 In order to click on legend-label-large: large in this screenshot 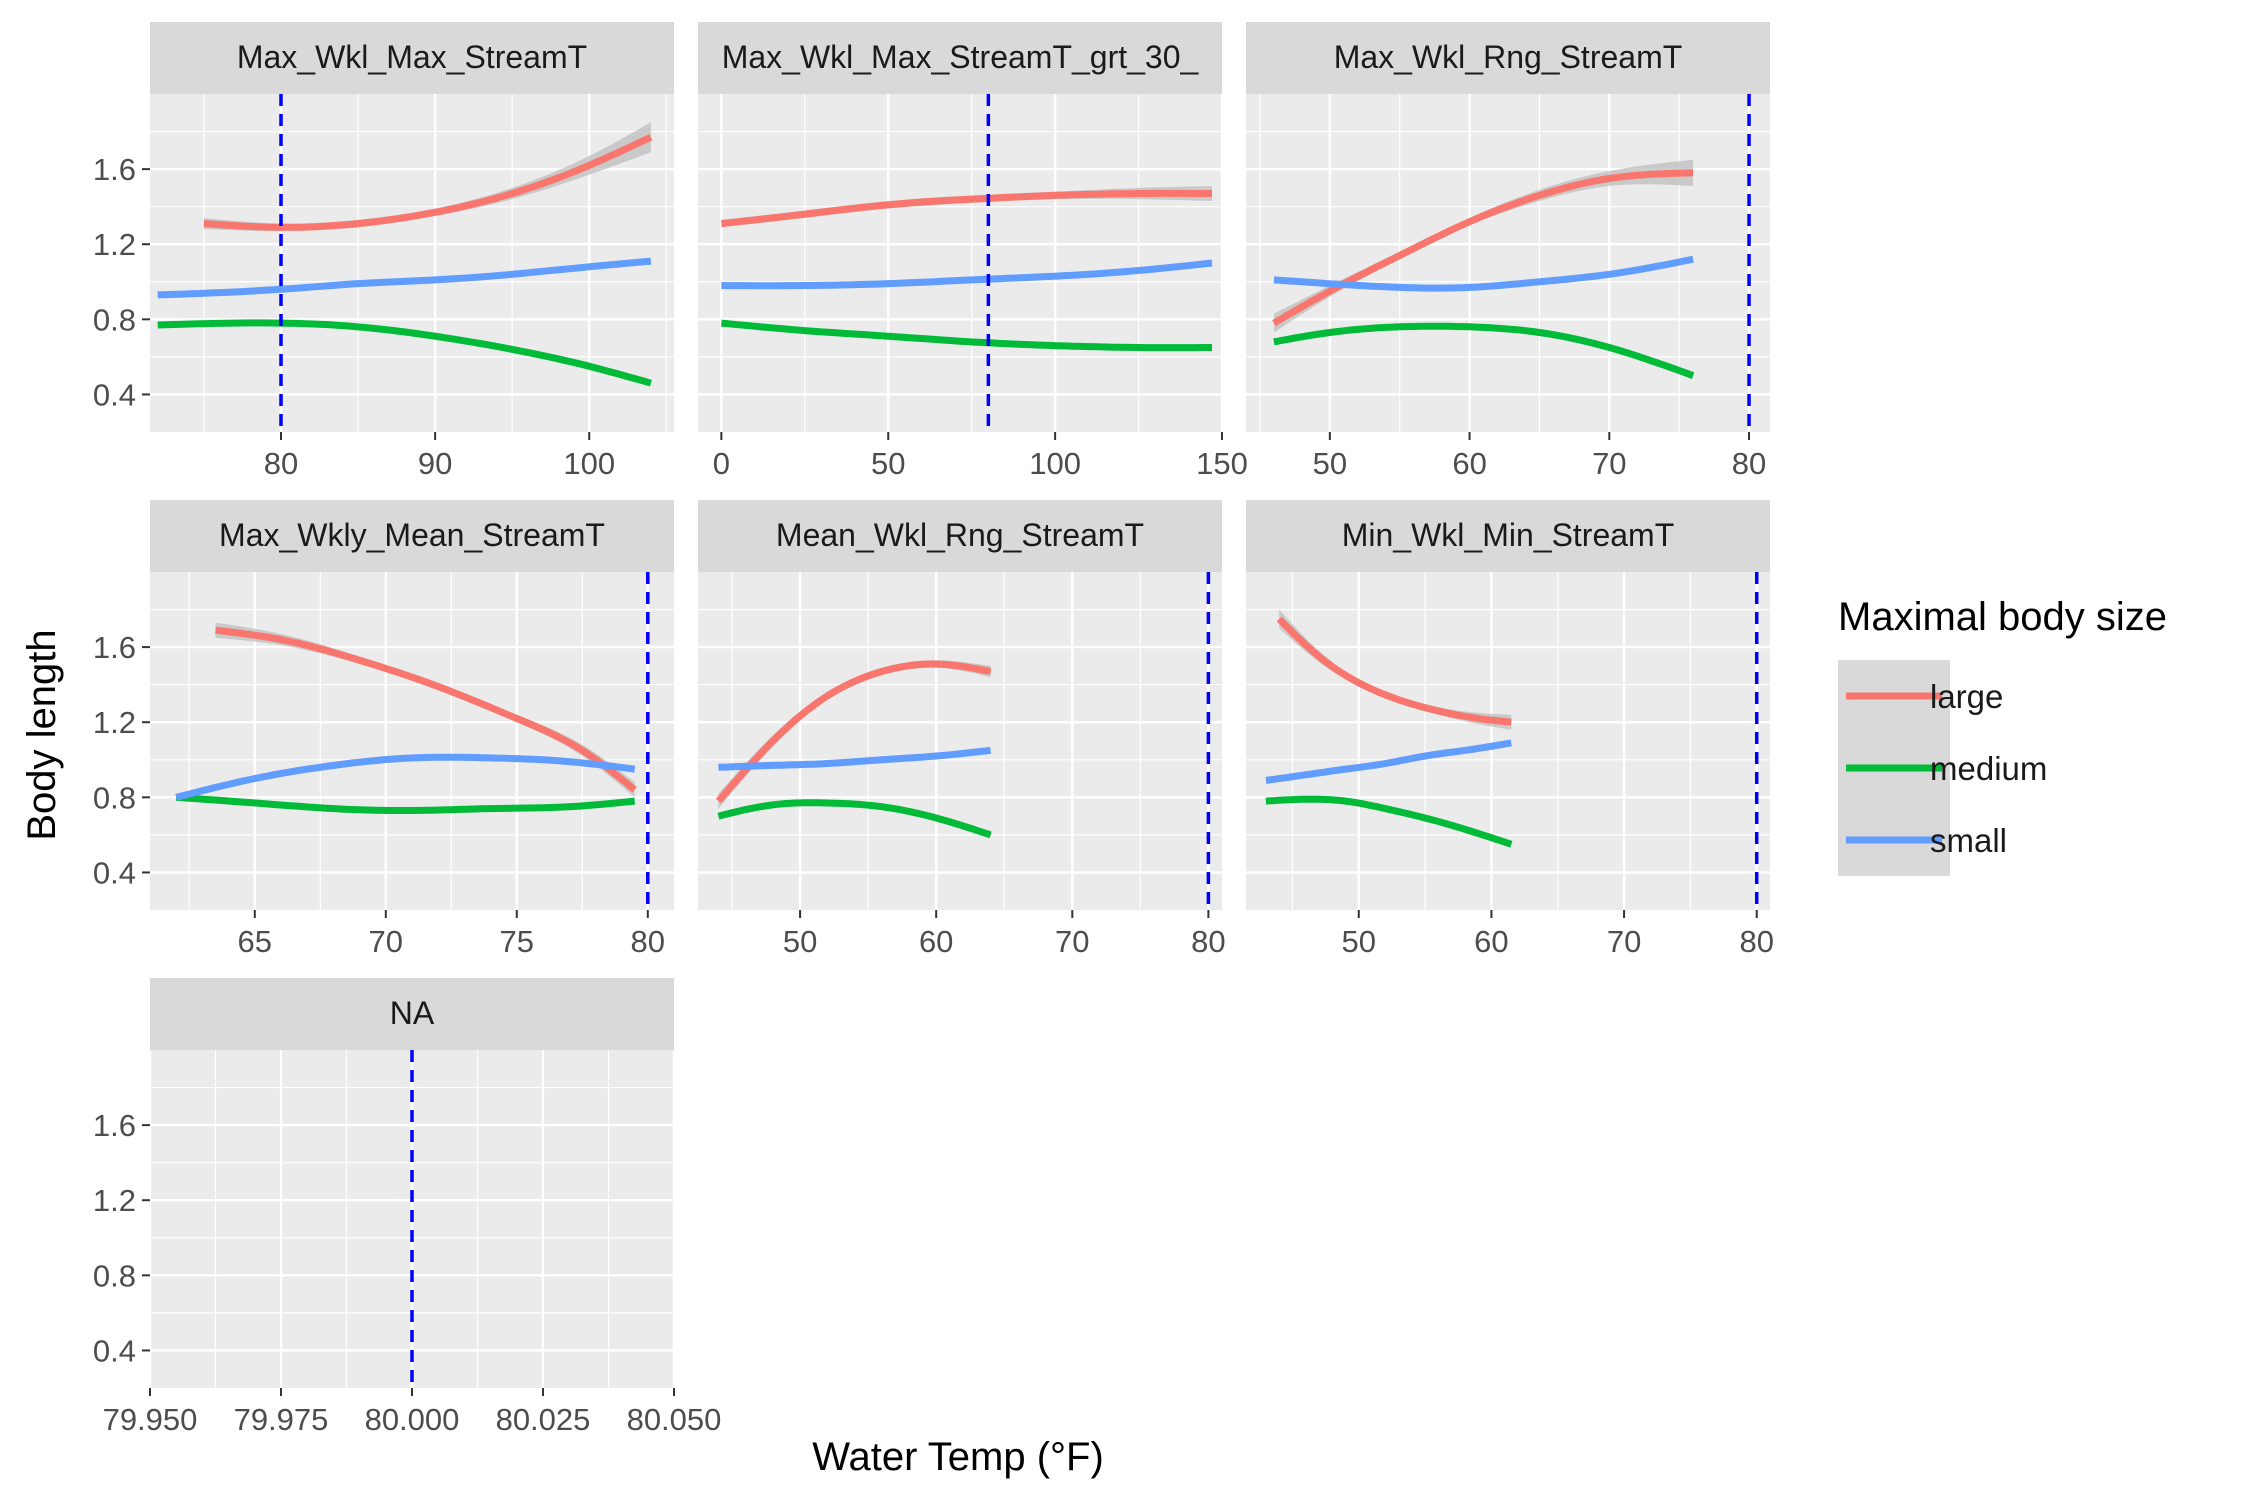, I will do `click(1966, 696)`.